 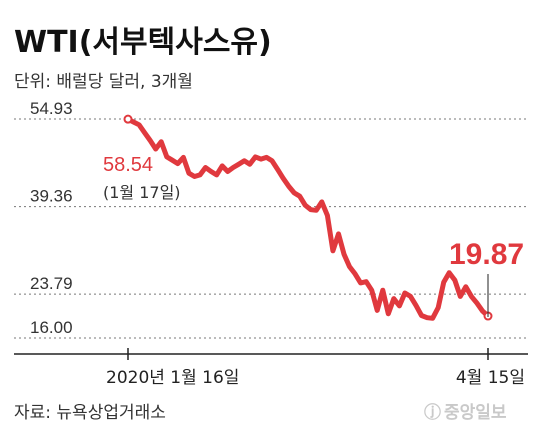 I want to click on chart-subtitle: 단위: 배럴당 달러, 3개월, so click(x=103, y=82).